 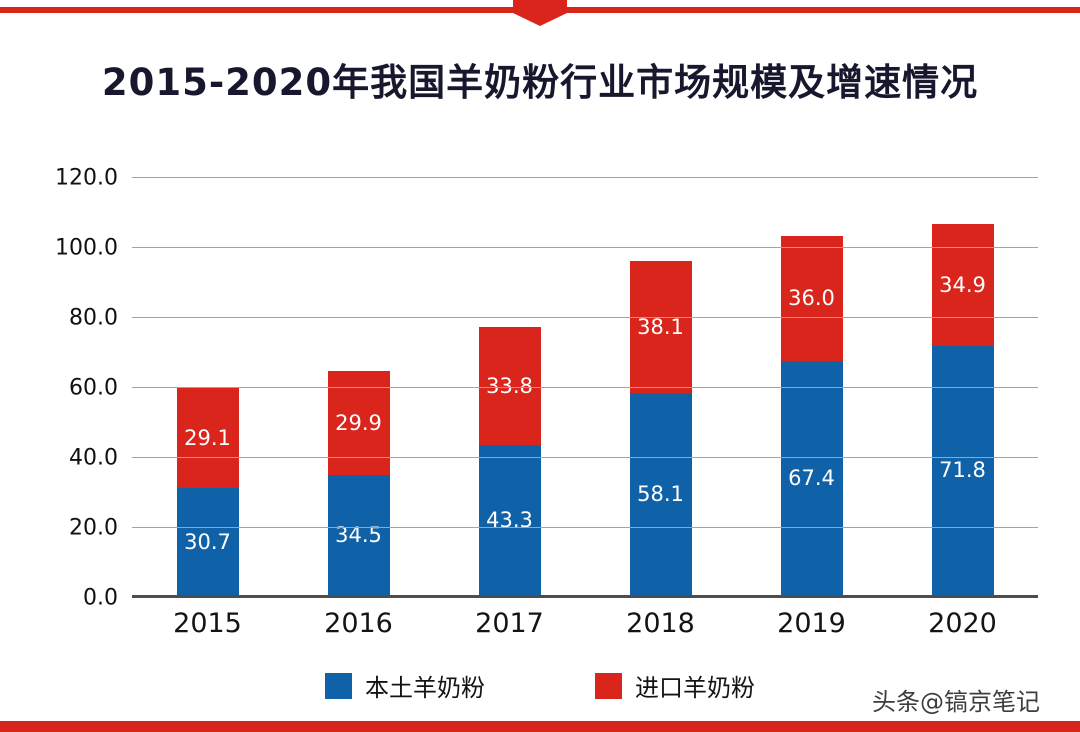 I want to click on bar-value-label: 38.1, so click(x=660, y=326).